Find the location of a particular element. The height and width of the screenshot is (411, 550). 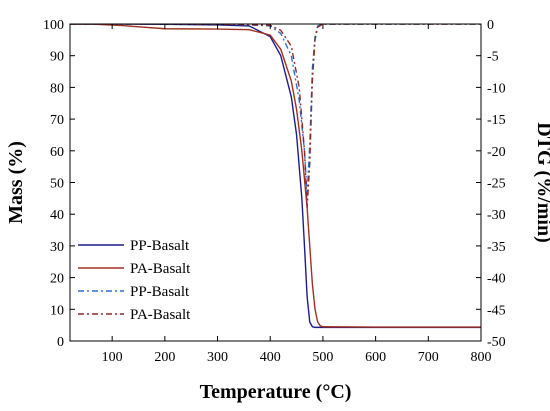

x-tick-label: 300 is located at coordinates (217, 357).